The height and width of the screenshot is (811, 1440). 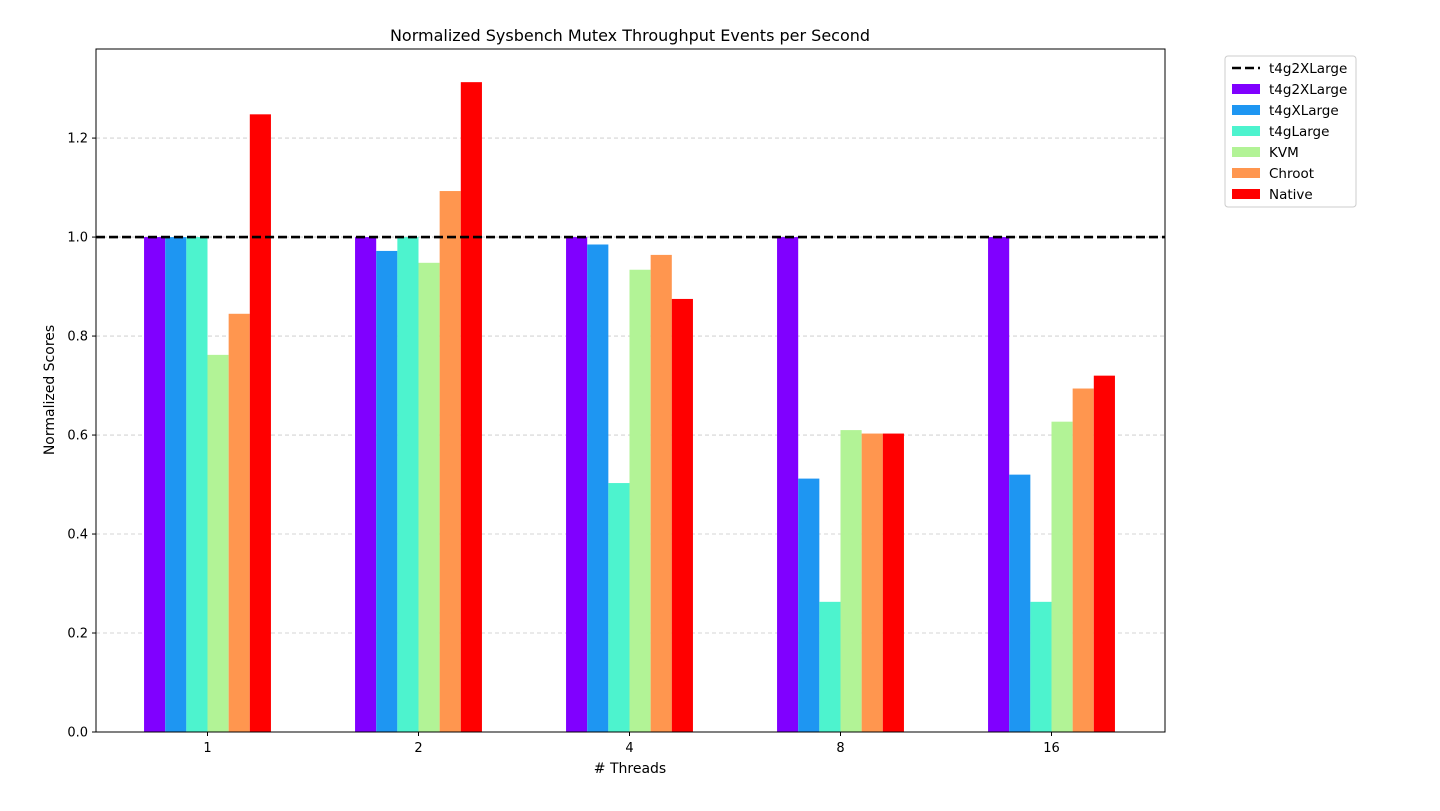 What do you see at coordinates (1308, 90) in the screenshot?
I see `legend-label-t4g2xlarge: t4g2XLarge` at bounding box center [1308, 90].